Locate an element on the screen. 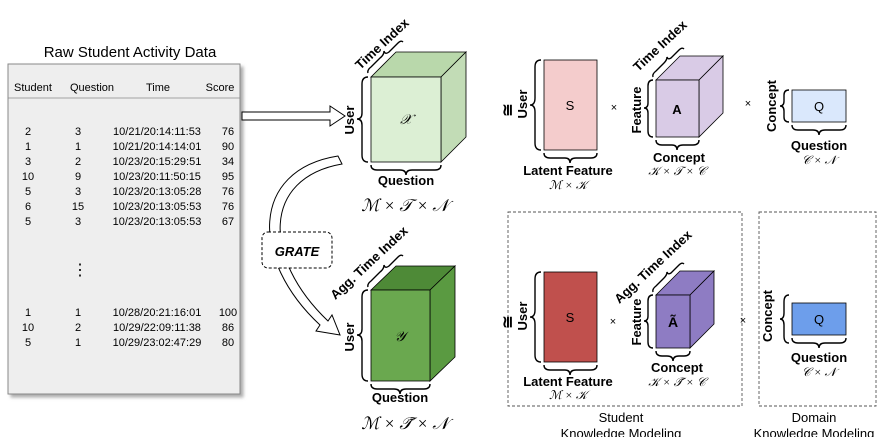 The image size is (883, 437). bottom-s-bottom-brace is located at coordinates (570, 370).